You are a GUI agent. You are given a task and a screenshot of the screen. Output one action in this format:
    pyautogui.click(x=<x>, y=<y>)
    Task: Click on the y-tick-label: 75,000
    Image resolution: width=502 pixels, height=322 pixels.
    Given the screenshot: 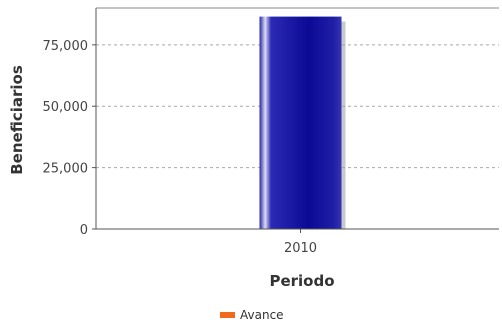 What is the action you would take?
    pyautogui.click(x=66, y=46)
    